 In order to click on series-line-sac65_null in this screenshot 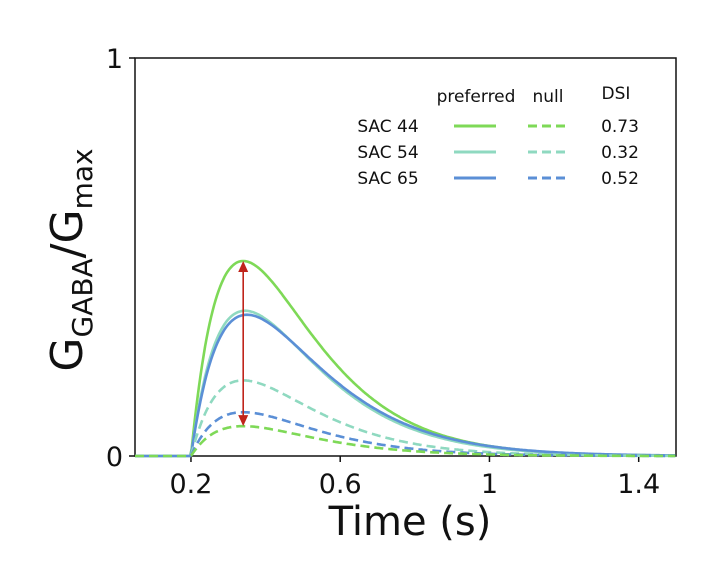, I will do `click(405, 434)`.